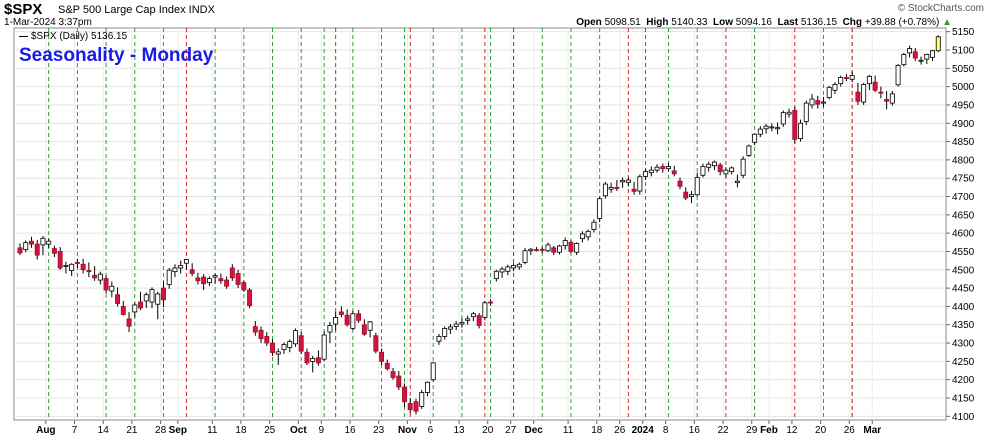 Image resolution: width=990 pixels, height=438 pixels. Describe the element at coordinates (963, 215) in the screenshot. I see `y-tick-label: 4650` at that location.